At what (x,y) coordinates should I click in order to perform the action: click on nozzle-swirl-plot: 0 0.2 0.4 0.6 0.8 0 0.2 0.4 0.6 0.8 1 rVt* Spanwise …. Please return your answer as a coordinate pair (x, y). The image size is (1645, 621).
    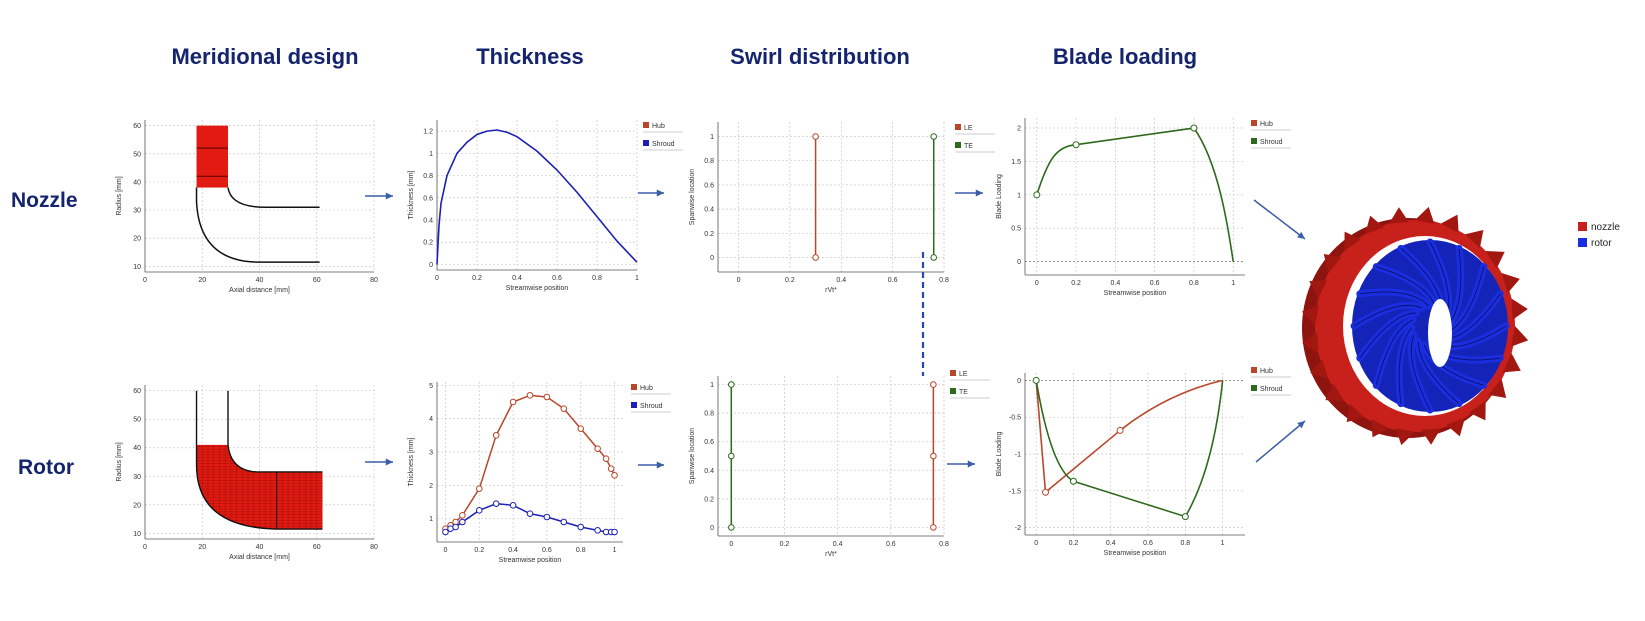
    Looking at the image, I should click on (842, 208).